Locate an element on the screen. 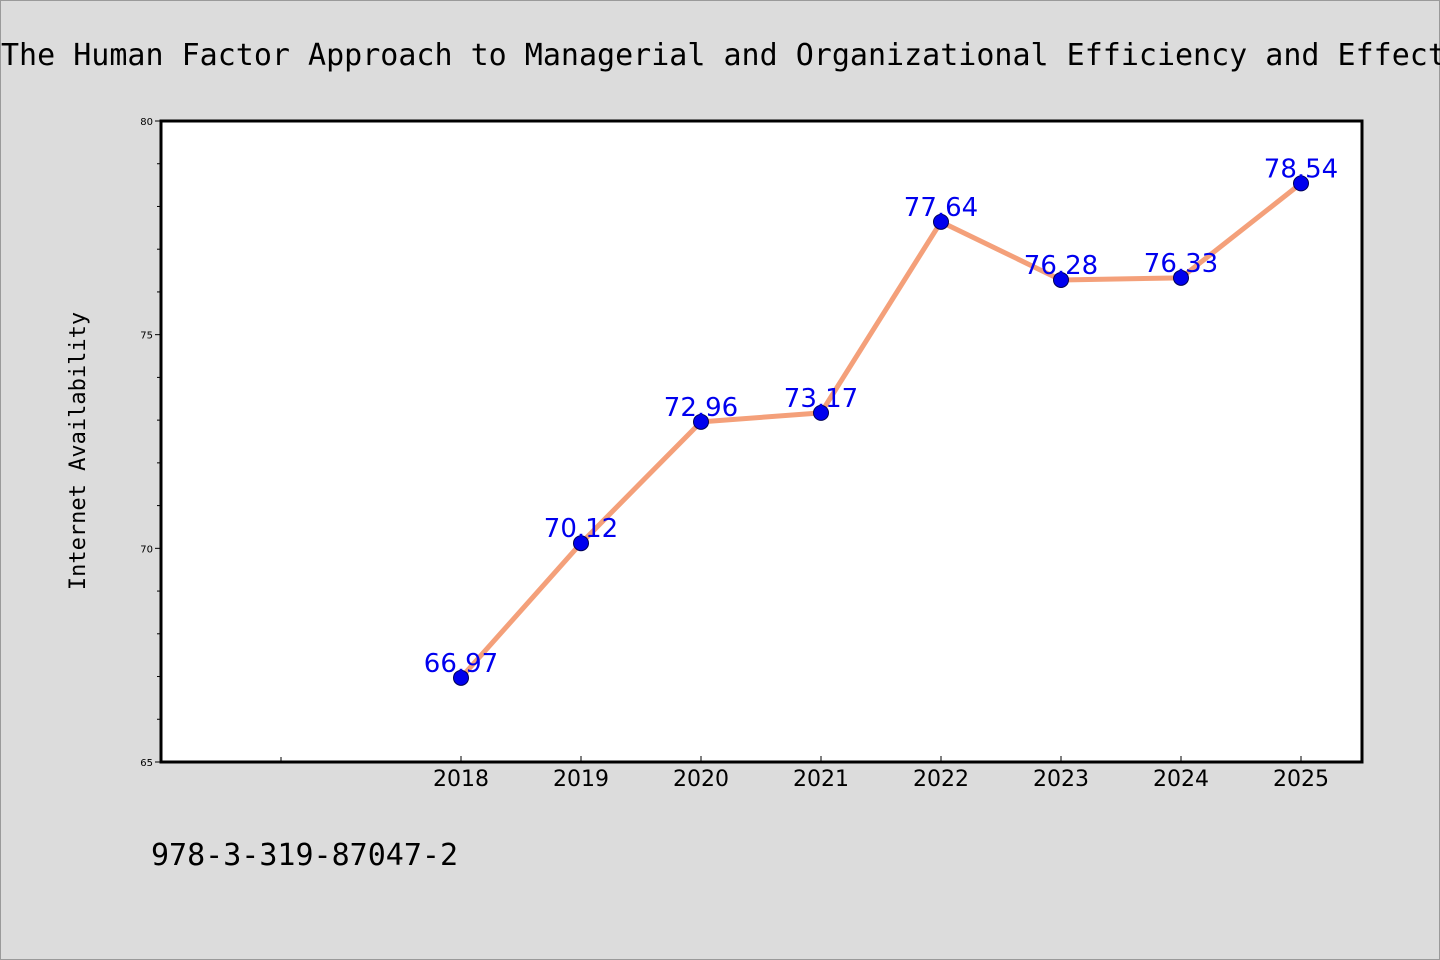  x-tick-label: 2022 is located at coordinates (941, 779).